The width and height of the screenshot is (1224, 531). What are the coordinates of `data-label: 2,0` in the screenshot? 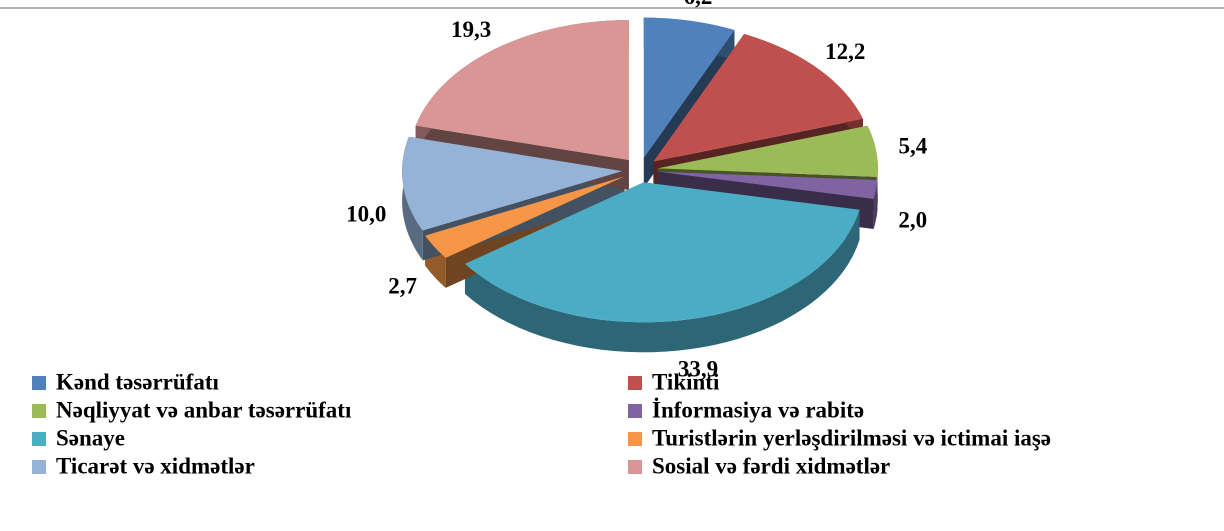 It's located at (912, 220).